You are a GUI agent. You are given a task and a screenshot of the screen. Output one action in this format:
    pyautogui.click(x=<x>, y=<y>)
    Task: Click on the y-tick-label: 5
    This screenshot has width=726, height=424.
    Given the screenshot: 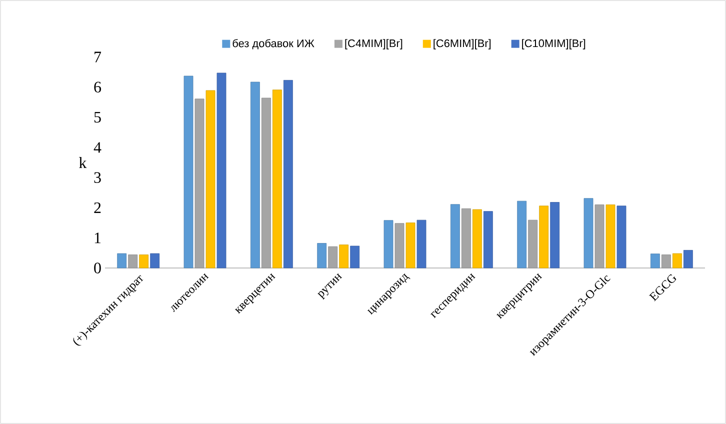 What is the action you would take?
    pyautogui.click(x=97, y=117)
    